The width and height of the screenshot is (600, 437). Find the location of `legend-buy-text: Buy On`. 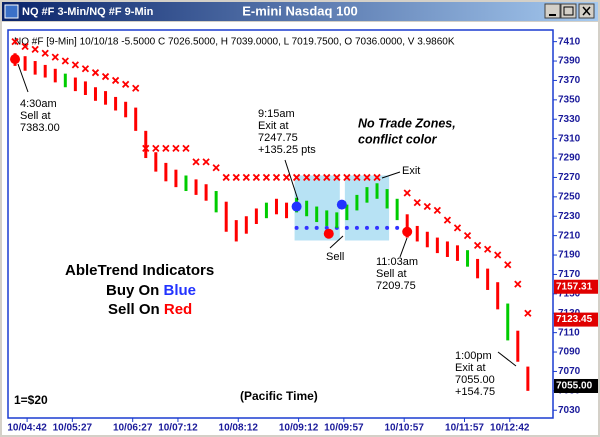

legend-buy-text: Buy On is located at coordinates (135, 290).